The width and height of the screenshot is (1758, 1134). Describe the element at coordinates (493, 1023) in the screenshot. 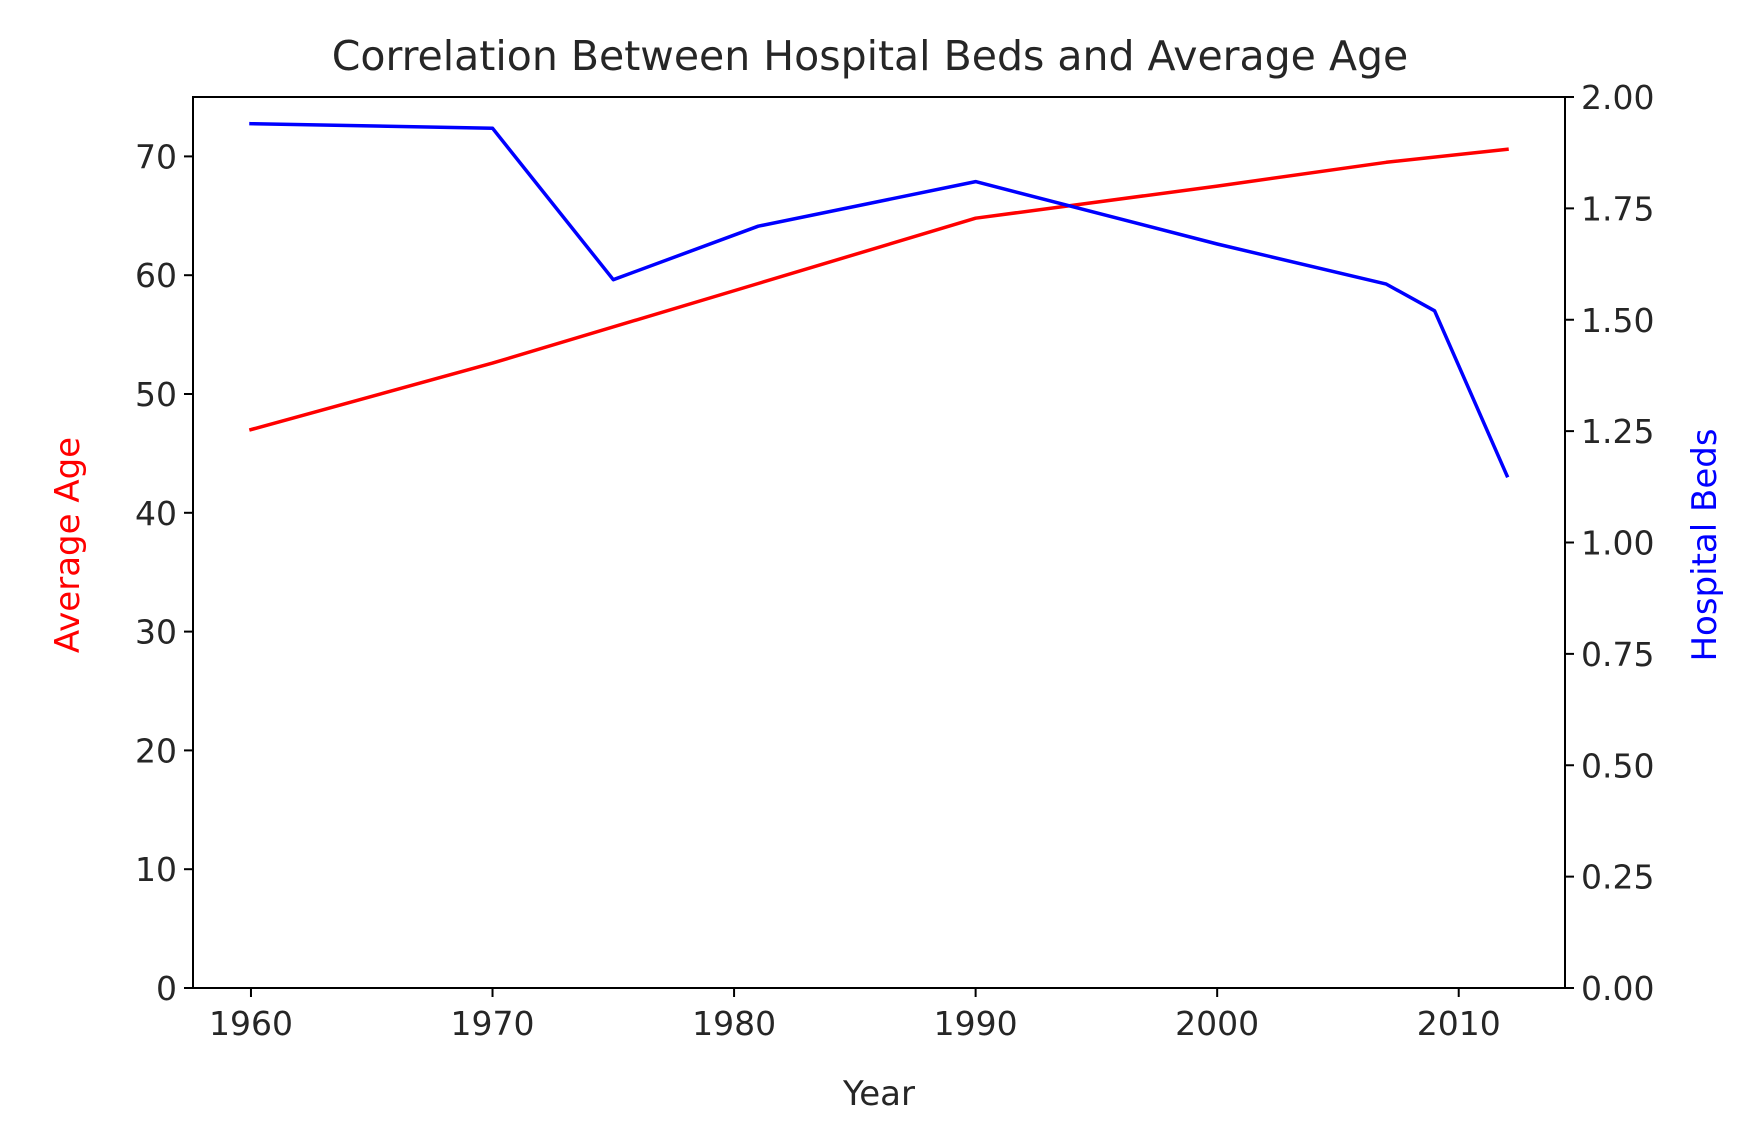

I see `x-tick-label: 1970` at that location.